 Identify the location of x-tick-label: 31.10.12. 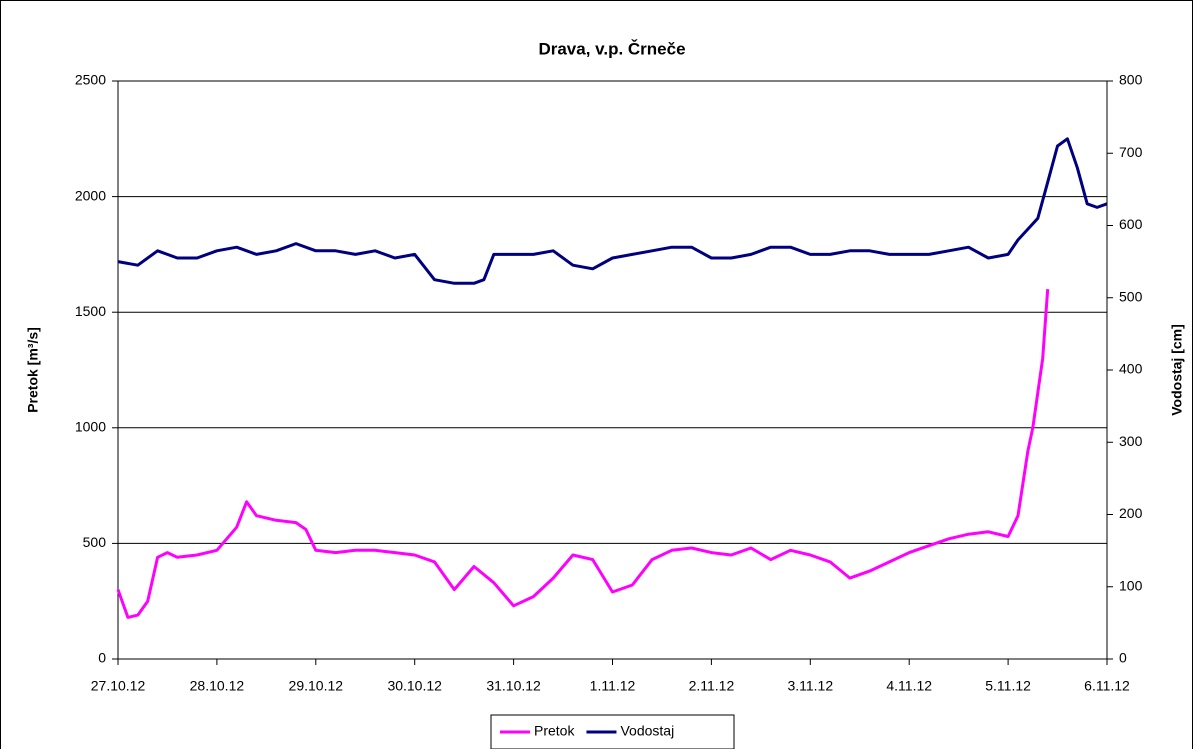
(513, 686).